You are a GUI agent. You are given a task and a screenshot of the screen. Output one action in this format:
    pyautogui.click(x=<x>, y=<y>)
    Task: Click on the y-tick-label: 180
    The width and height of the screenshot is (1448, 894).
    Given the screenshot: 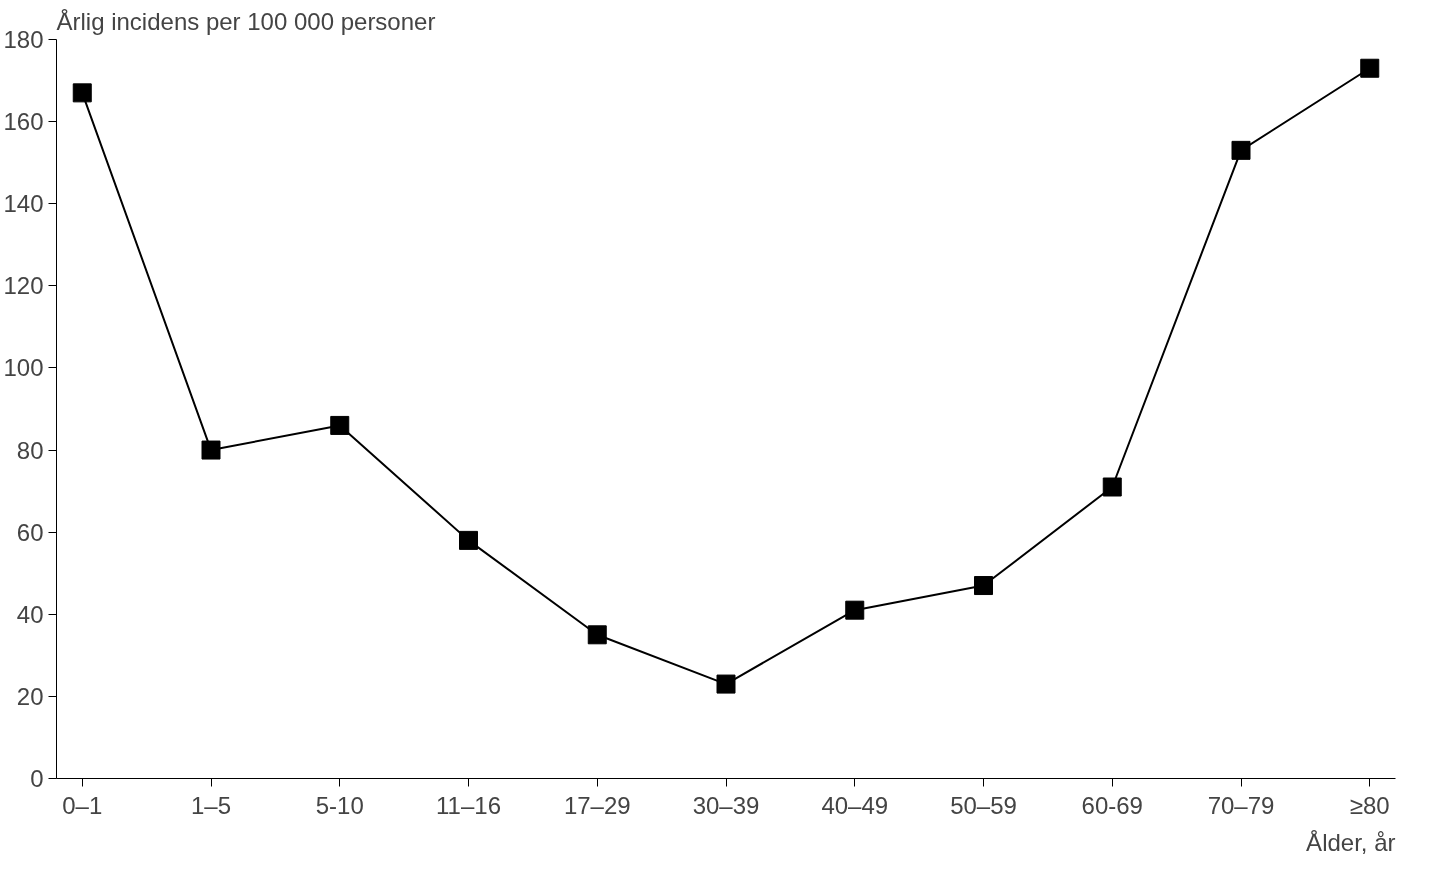 What is the action you would take?
    pyautogui.click(x=23, y=39)
    